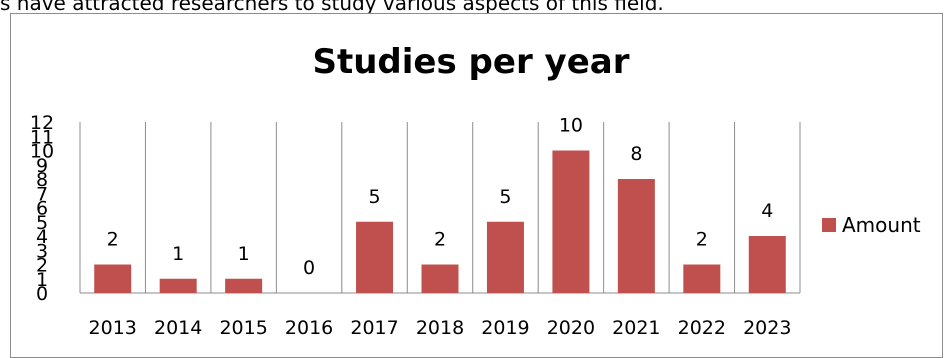 The image size is (945, 358). I want to click on legend-label: Amount, so click(881, 225).